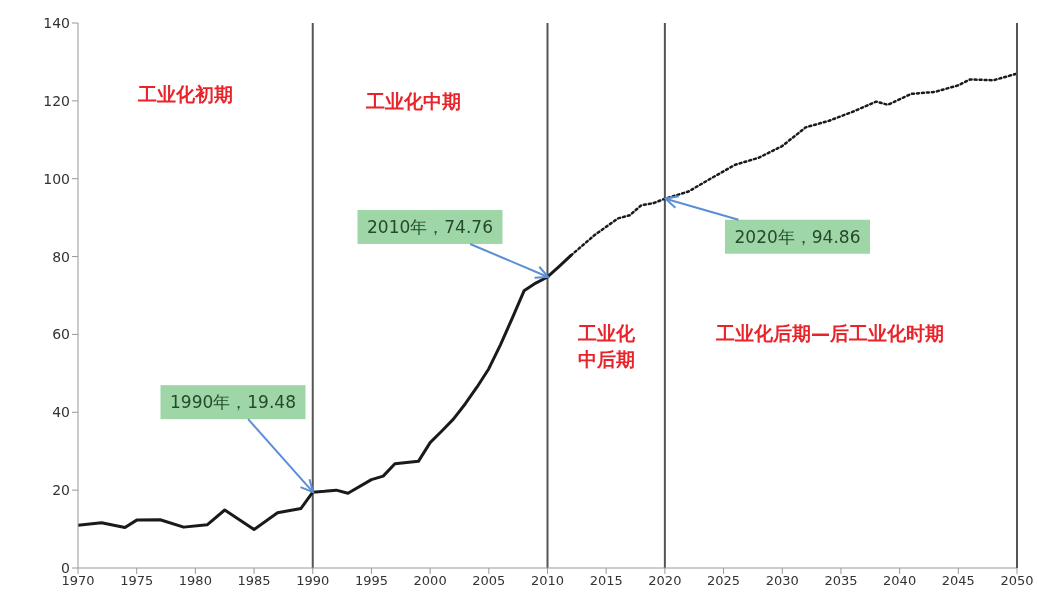 The height and width of the screenshot is (605, 1038). Describe the element at coordinates (782, 581) in the screenshot. I see `x-tick-label: 2030` at that location.